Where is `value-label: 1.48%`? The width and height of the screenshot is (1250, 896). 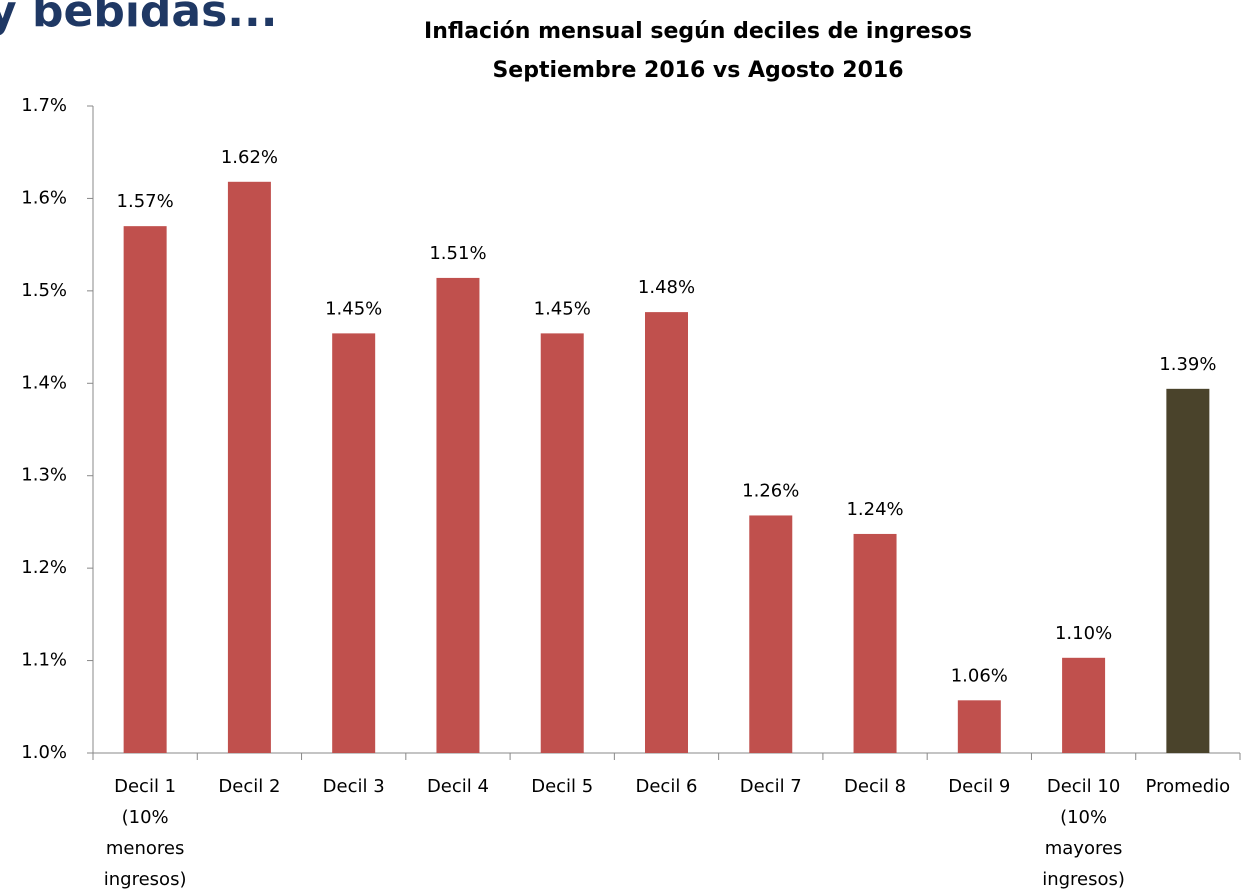 value-label: 1.48% is located at coordinates (666, 287).